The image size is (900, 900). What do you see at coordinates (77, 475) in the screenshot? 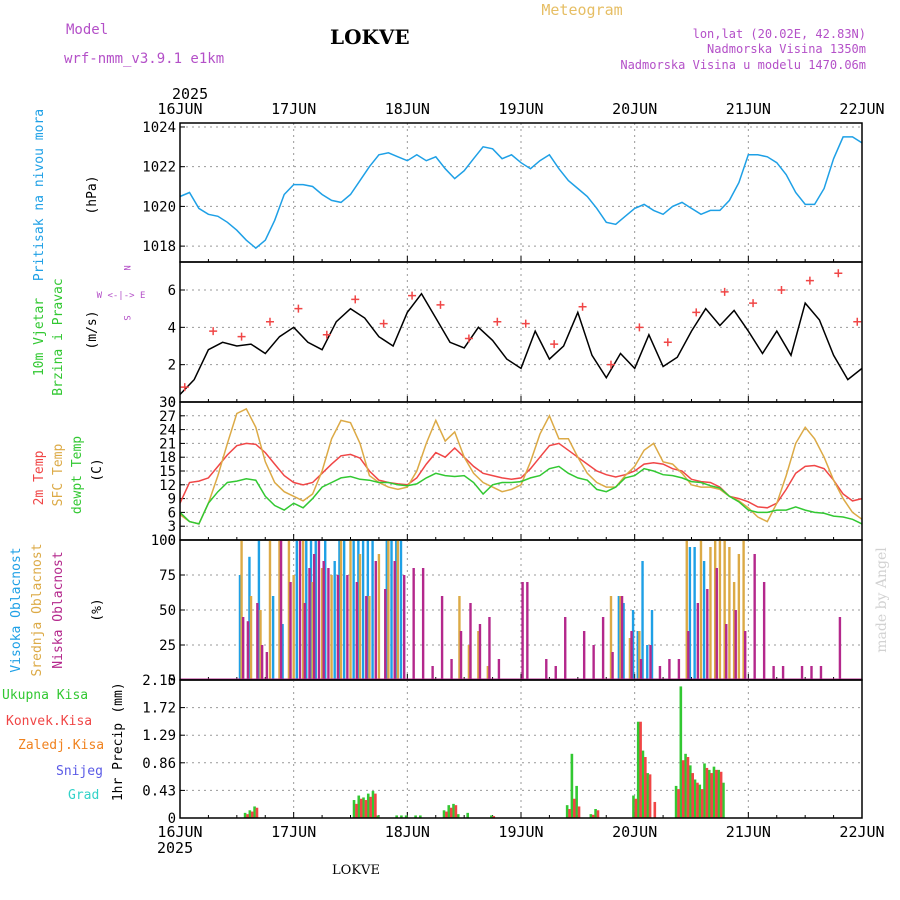
I see `temp-ylabel-dewpt: dewpt Temp` at bounding box center [77, 475].